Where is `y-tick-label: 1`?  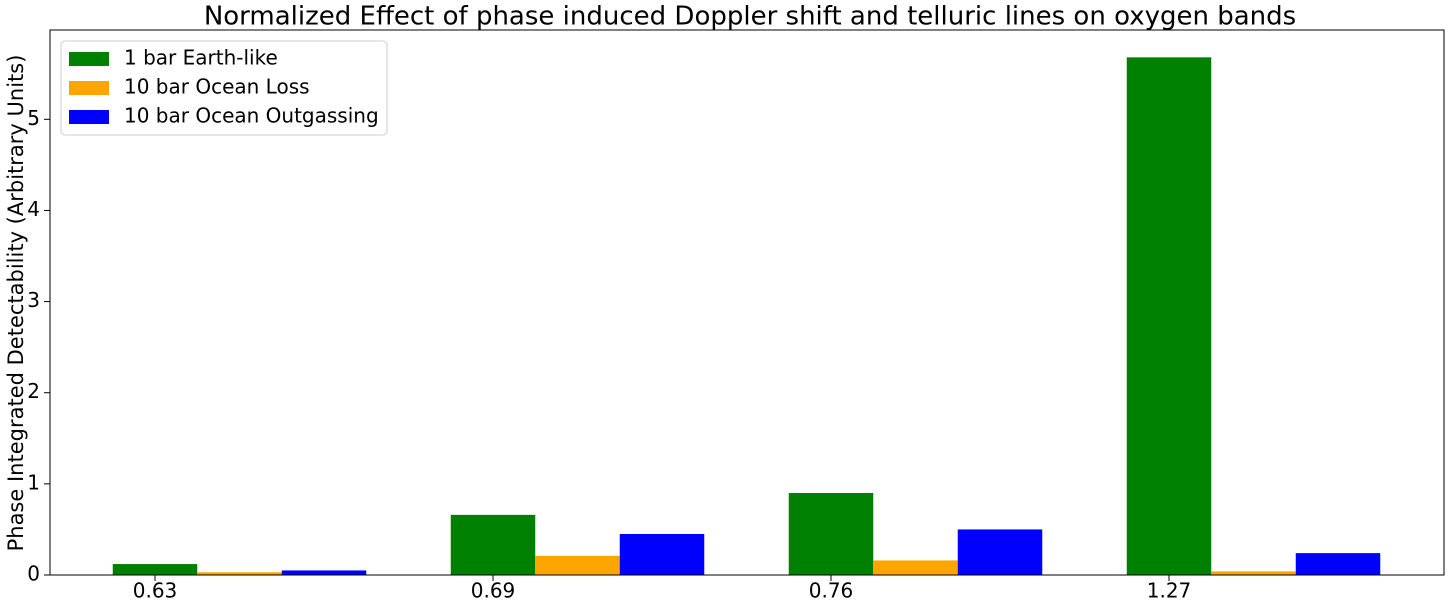 y-tick-label: 1 is located at coordinates (33, 482).